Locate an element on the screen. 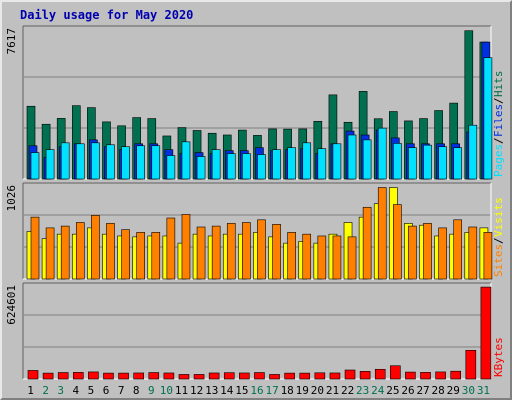  x-tick-label: 30 is located at coordinates (468, 390).